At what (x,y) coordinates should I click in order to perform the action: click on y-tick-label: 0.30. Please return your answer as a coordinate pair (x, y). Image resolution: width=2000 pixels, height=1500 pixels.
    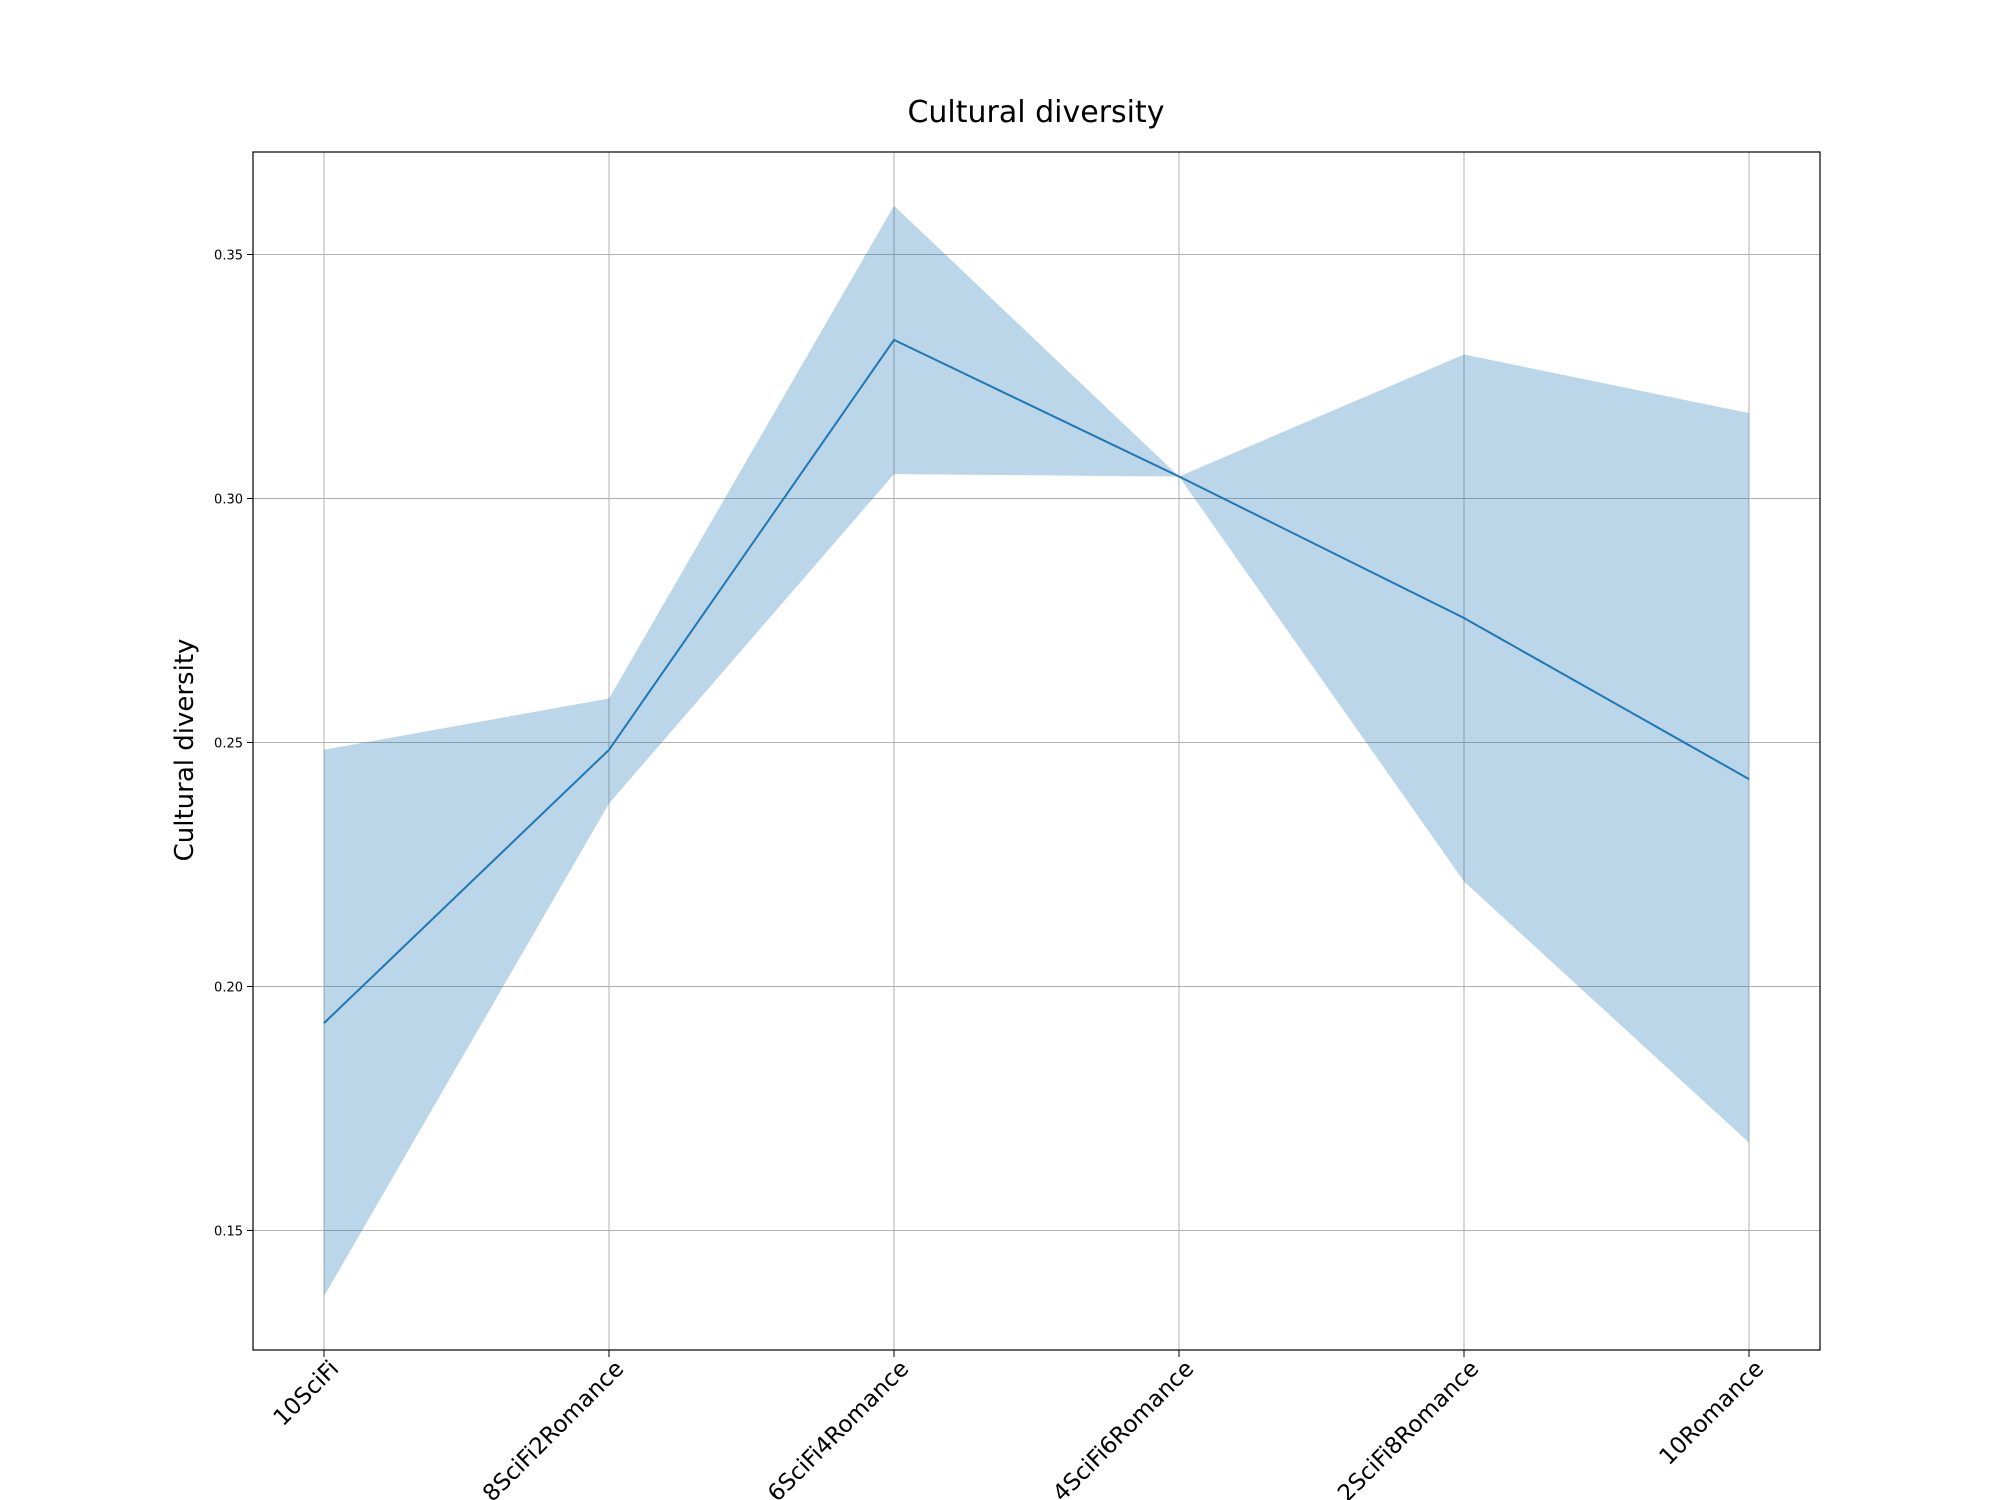
    Looking at the image, I should click on (228, 499).